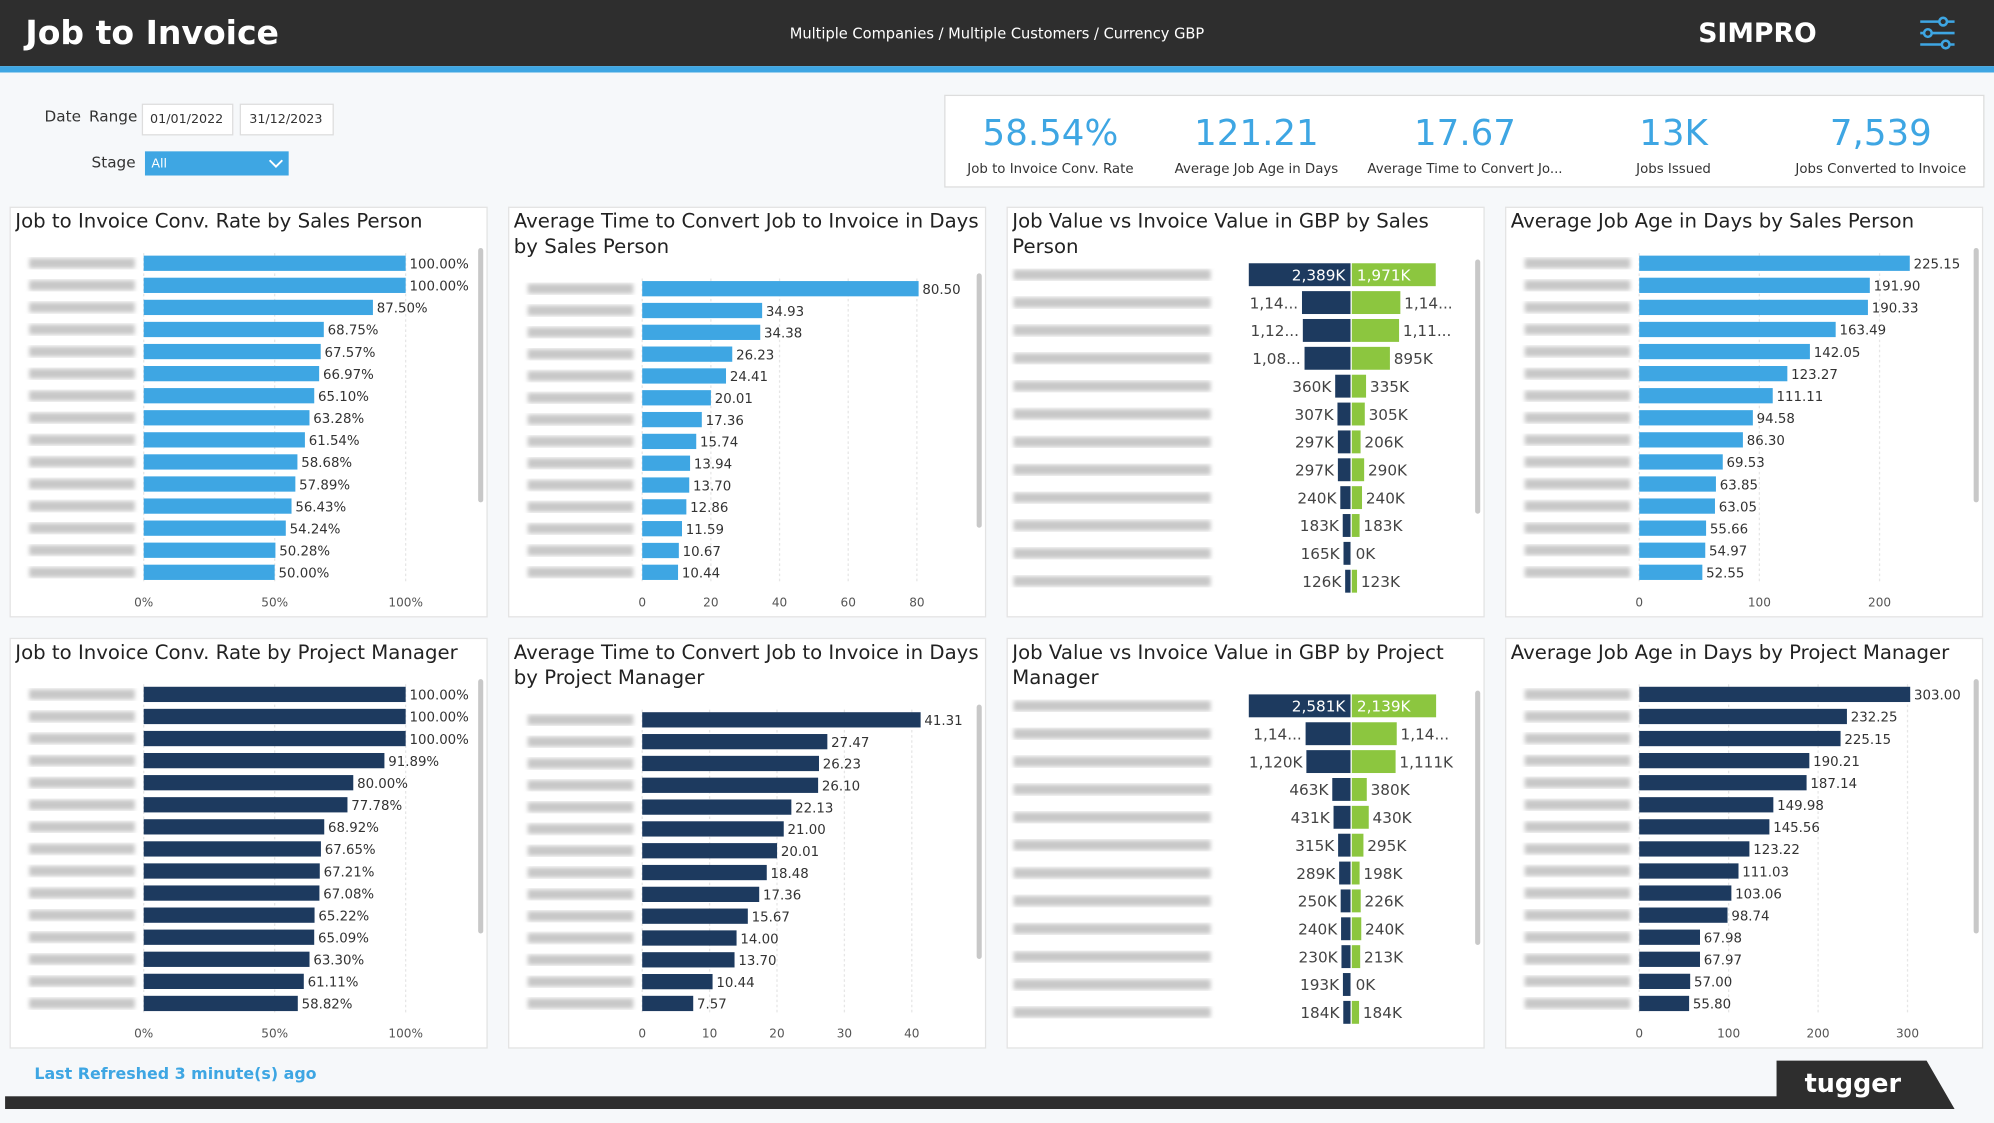 The height and width of the screenshot is (1123, 1994). Describe the element at coordinates (1833, 784) in the screenshot. I see `value-label: 187.14` at that location.